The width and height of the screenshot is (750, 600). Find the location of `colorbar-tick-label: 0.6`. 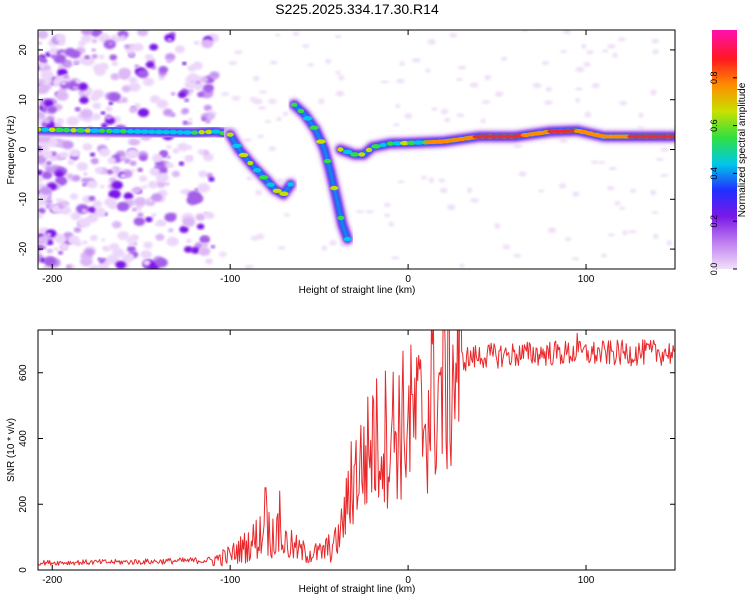

colorbar-tick-label: 0.6 is located at coordinates (714, 125).